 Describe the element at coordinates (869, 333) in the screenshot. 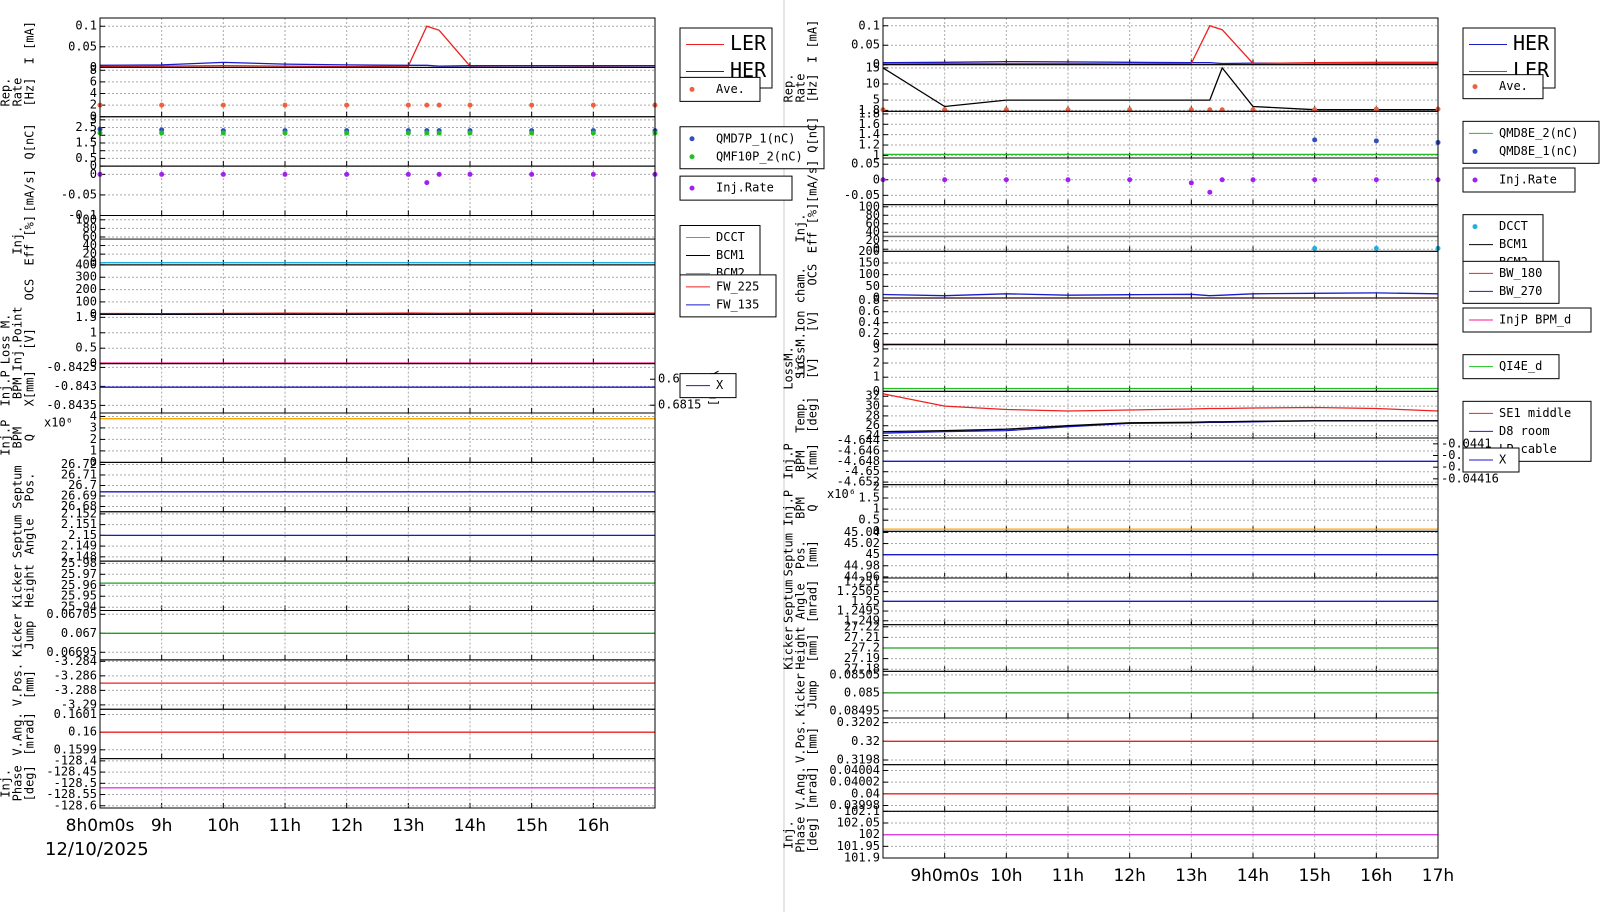

I see `y-tick-label: 0.2` at that location.